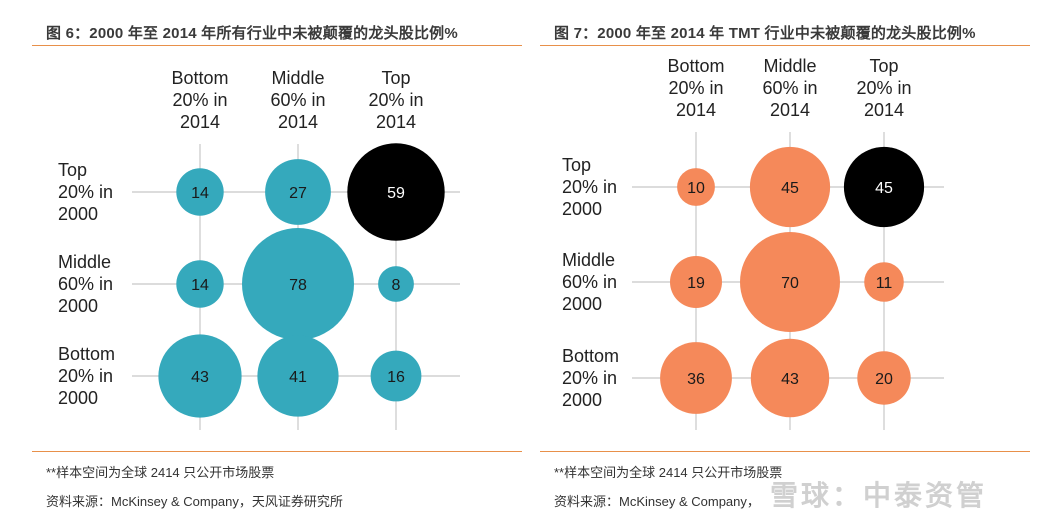 Image resolution: width=1059 pixels, height=524 pixels. I want to click on source-note: 资料来源：McKinsey & Company，天风证券研究所, so click(194, 501).